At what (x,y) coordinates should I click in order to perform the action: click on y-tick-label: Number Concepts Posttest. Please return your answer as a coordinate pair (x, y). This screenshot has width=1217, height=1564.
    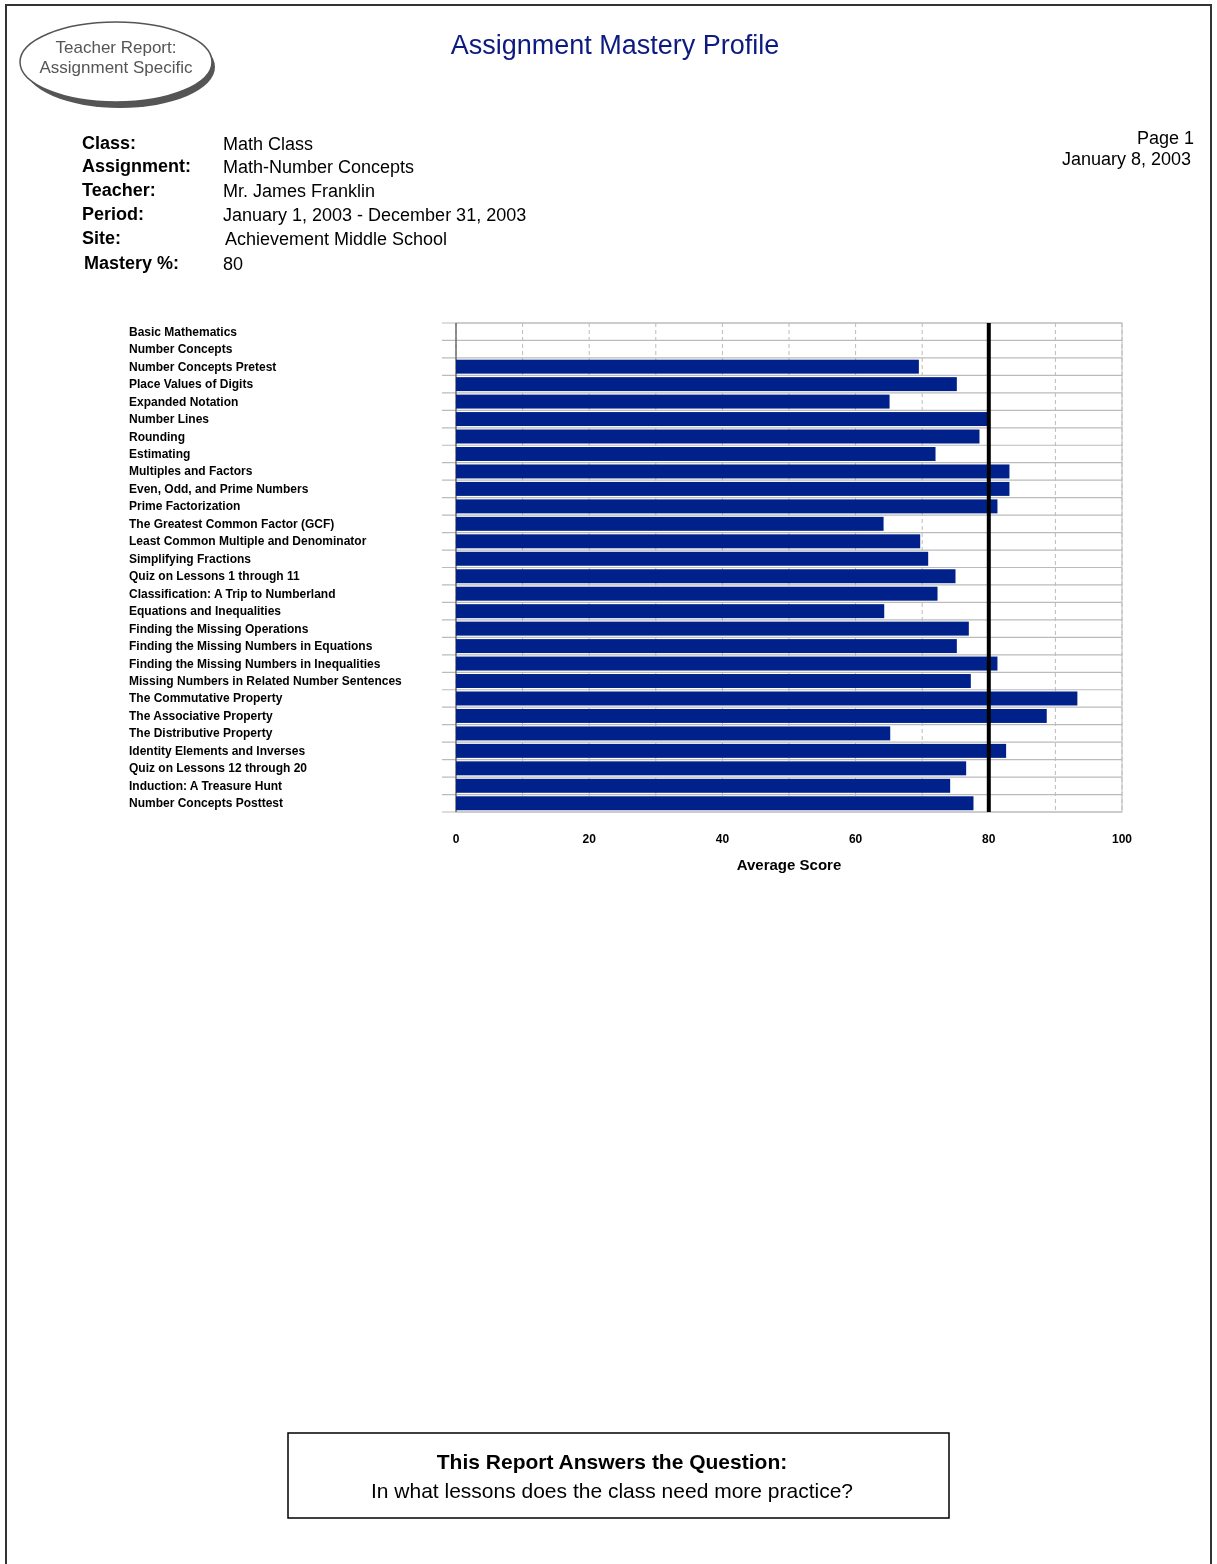
    Looking at the image, I should click on (206, 803).